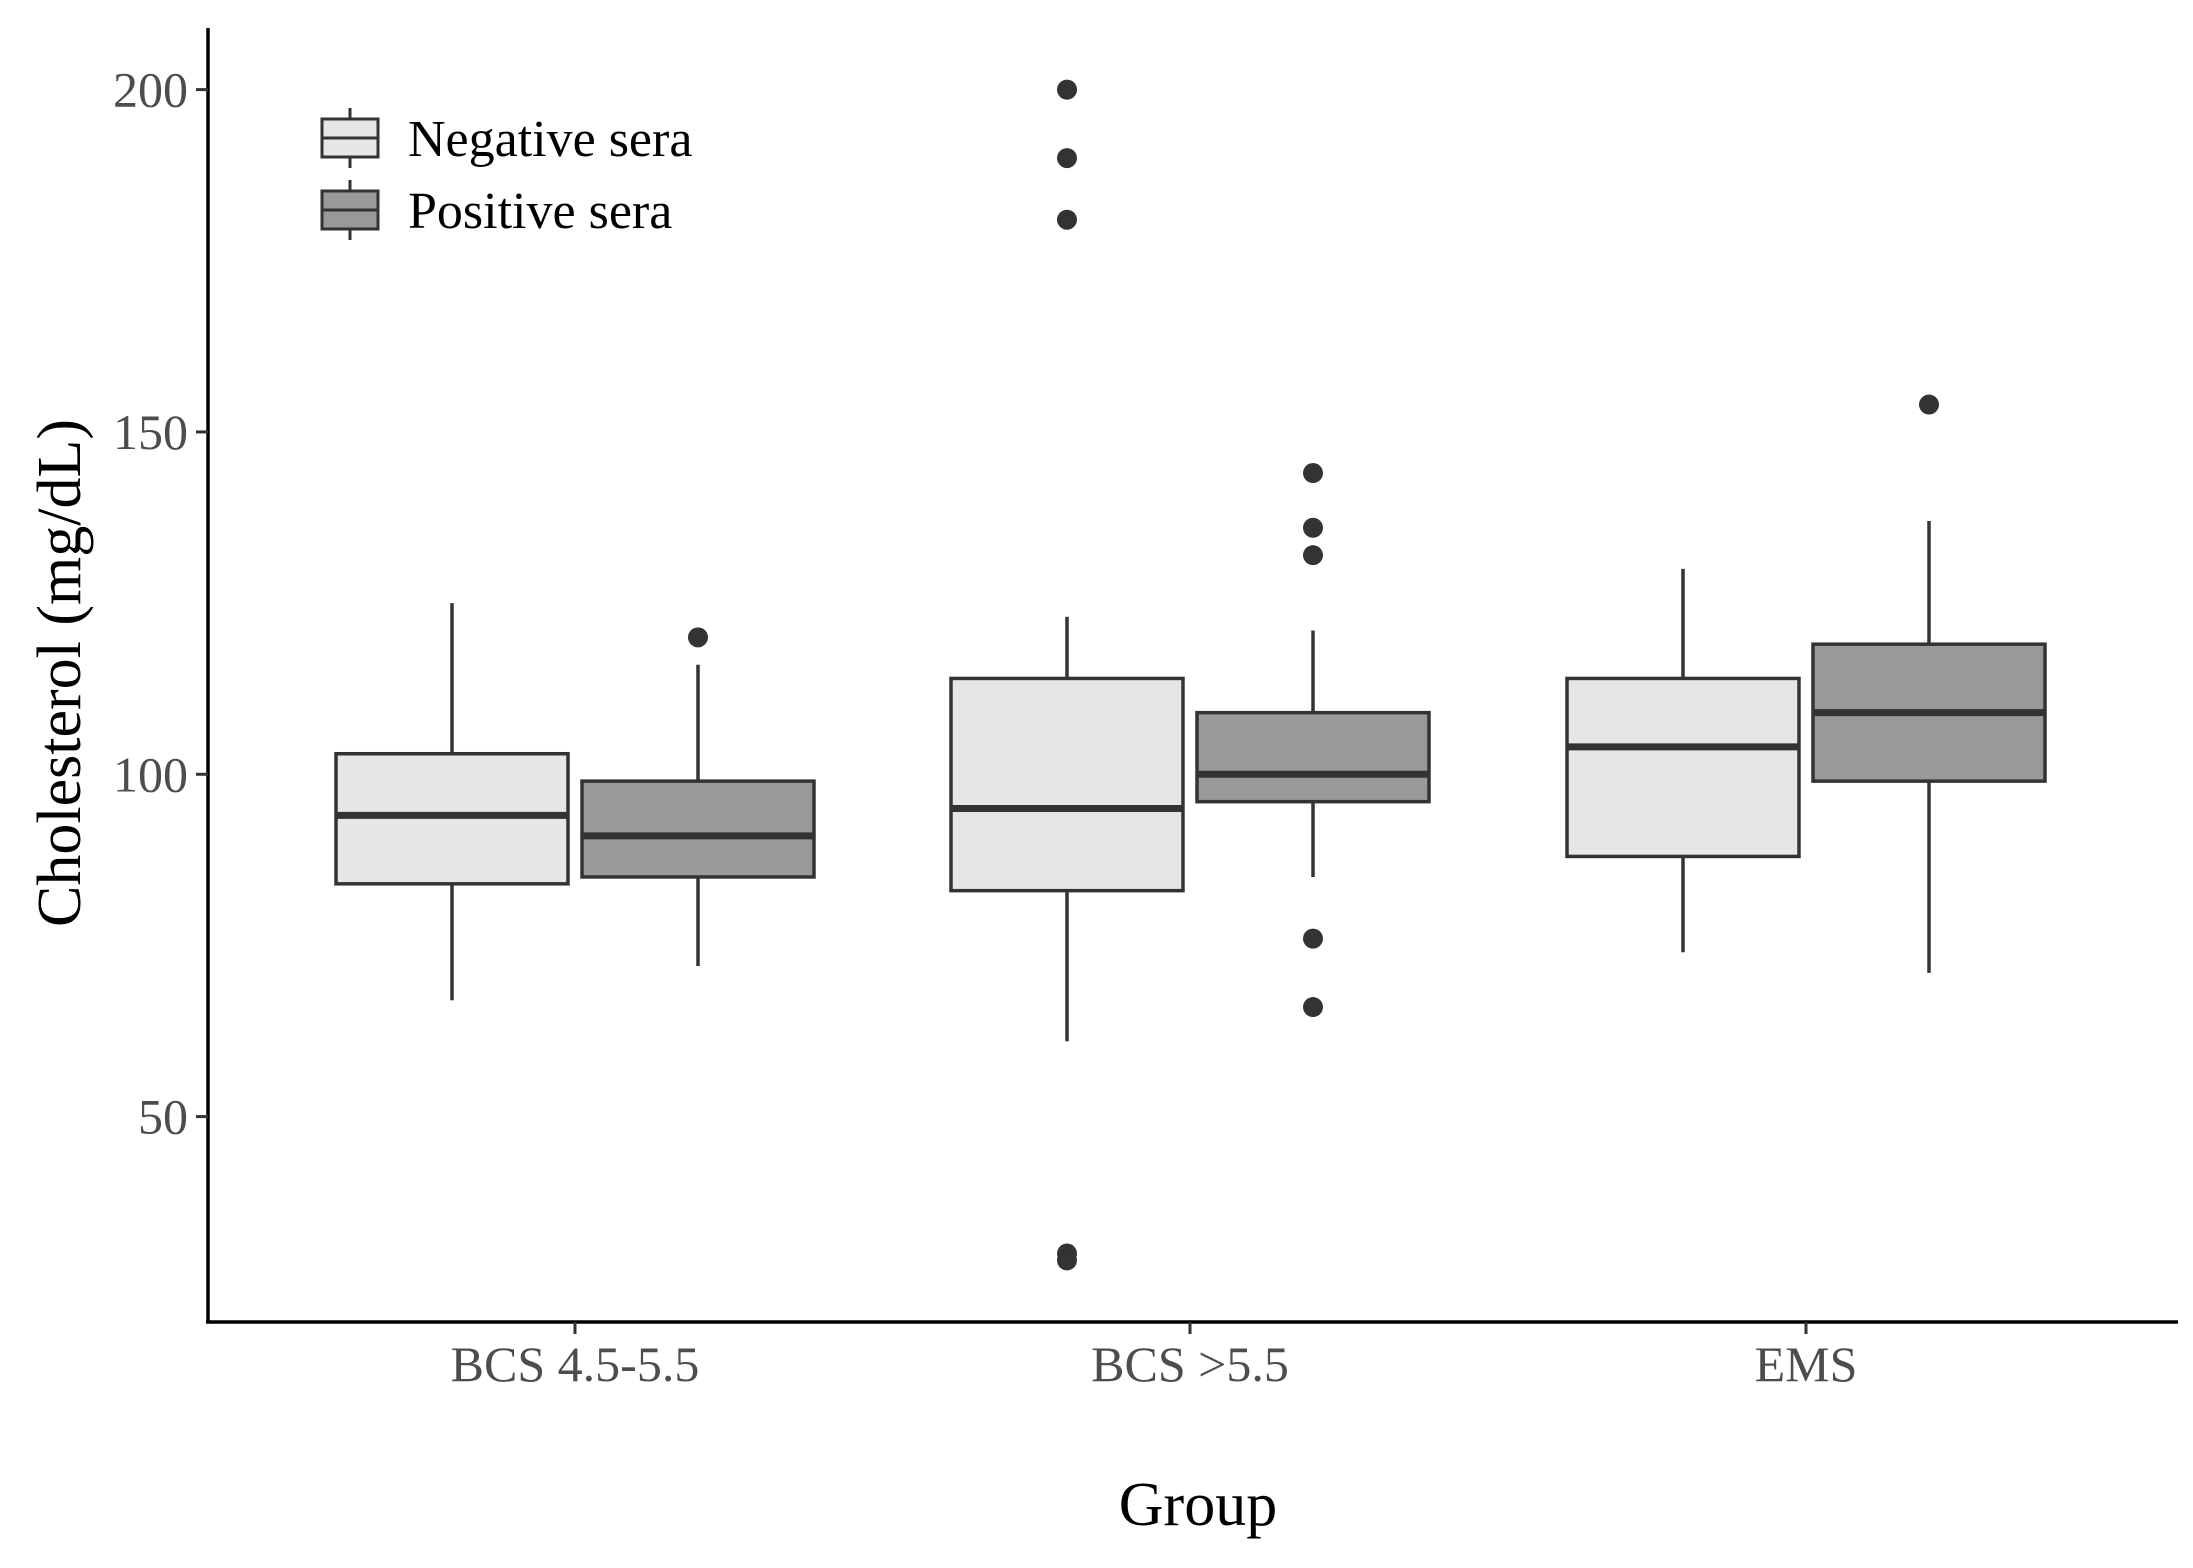 This screenshot has height=1568, width=2193. What do you see at coordinates (160, 603) in the screenshot?
I see `y-axis-ticks: 50 100 150 200` at bounding box center [160, 603].